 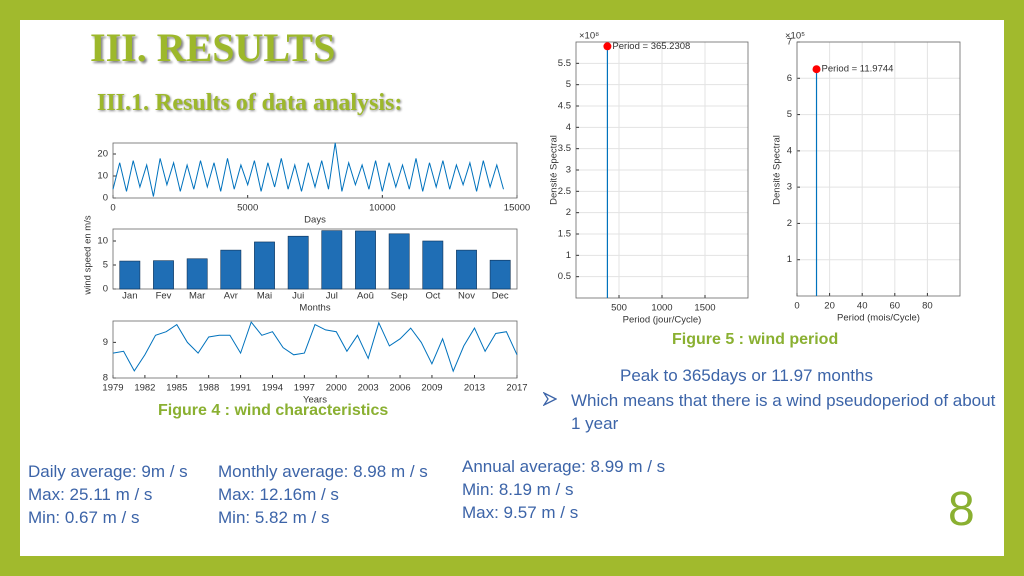 What do you see at coordinates (564, 276) in the screenshot?
I see `y-tick-label: 0.5` at bounding box center [564, 276].